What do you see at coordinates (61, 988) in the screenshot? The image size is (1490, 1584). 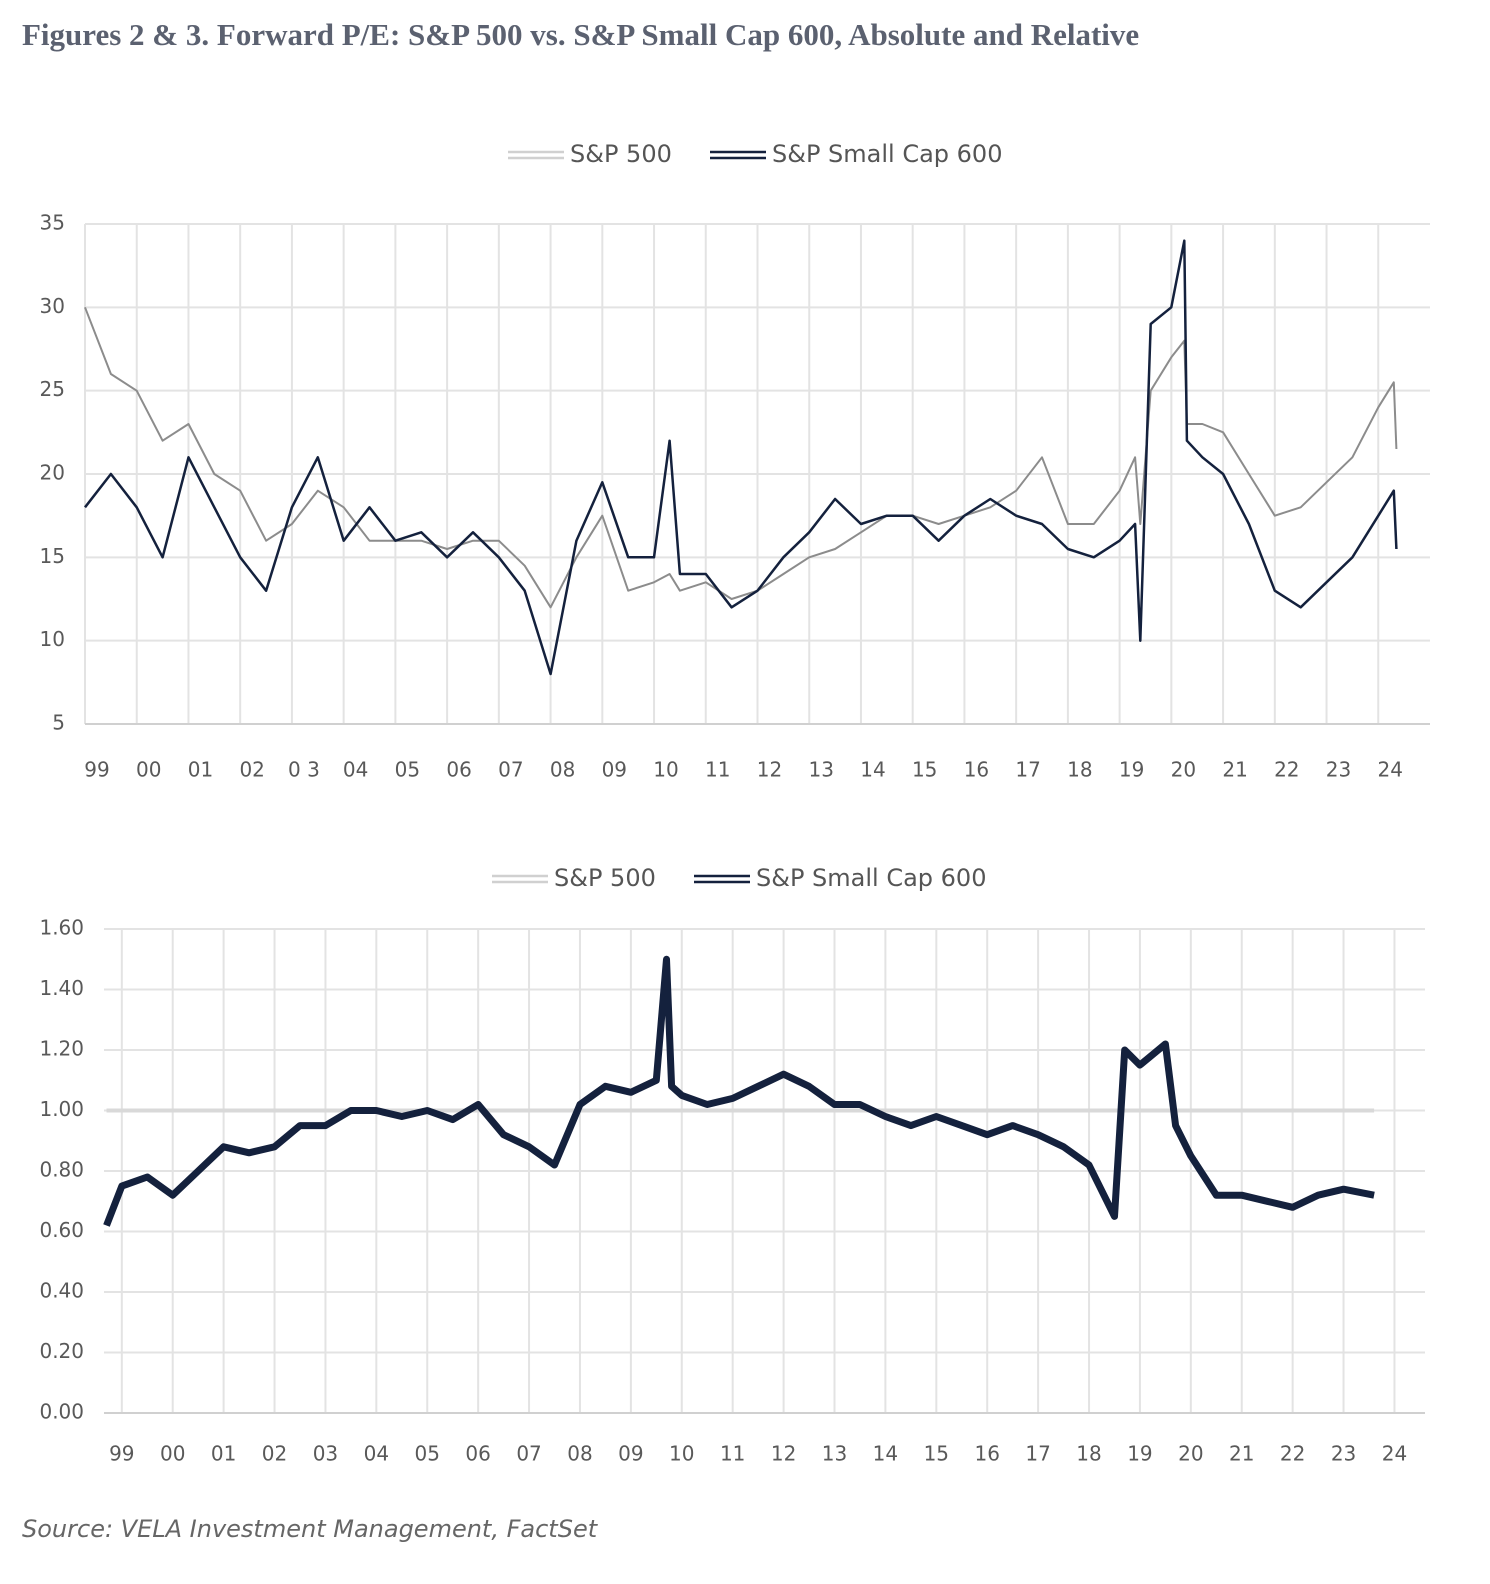 I see `y-tick-label: 1.40` at bounding box center [61, 988].